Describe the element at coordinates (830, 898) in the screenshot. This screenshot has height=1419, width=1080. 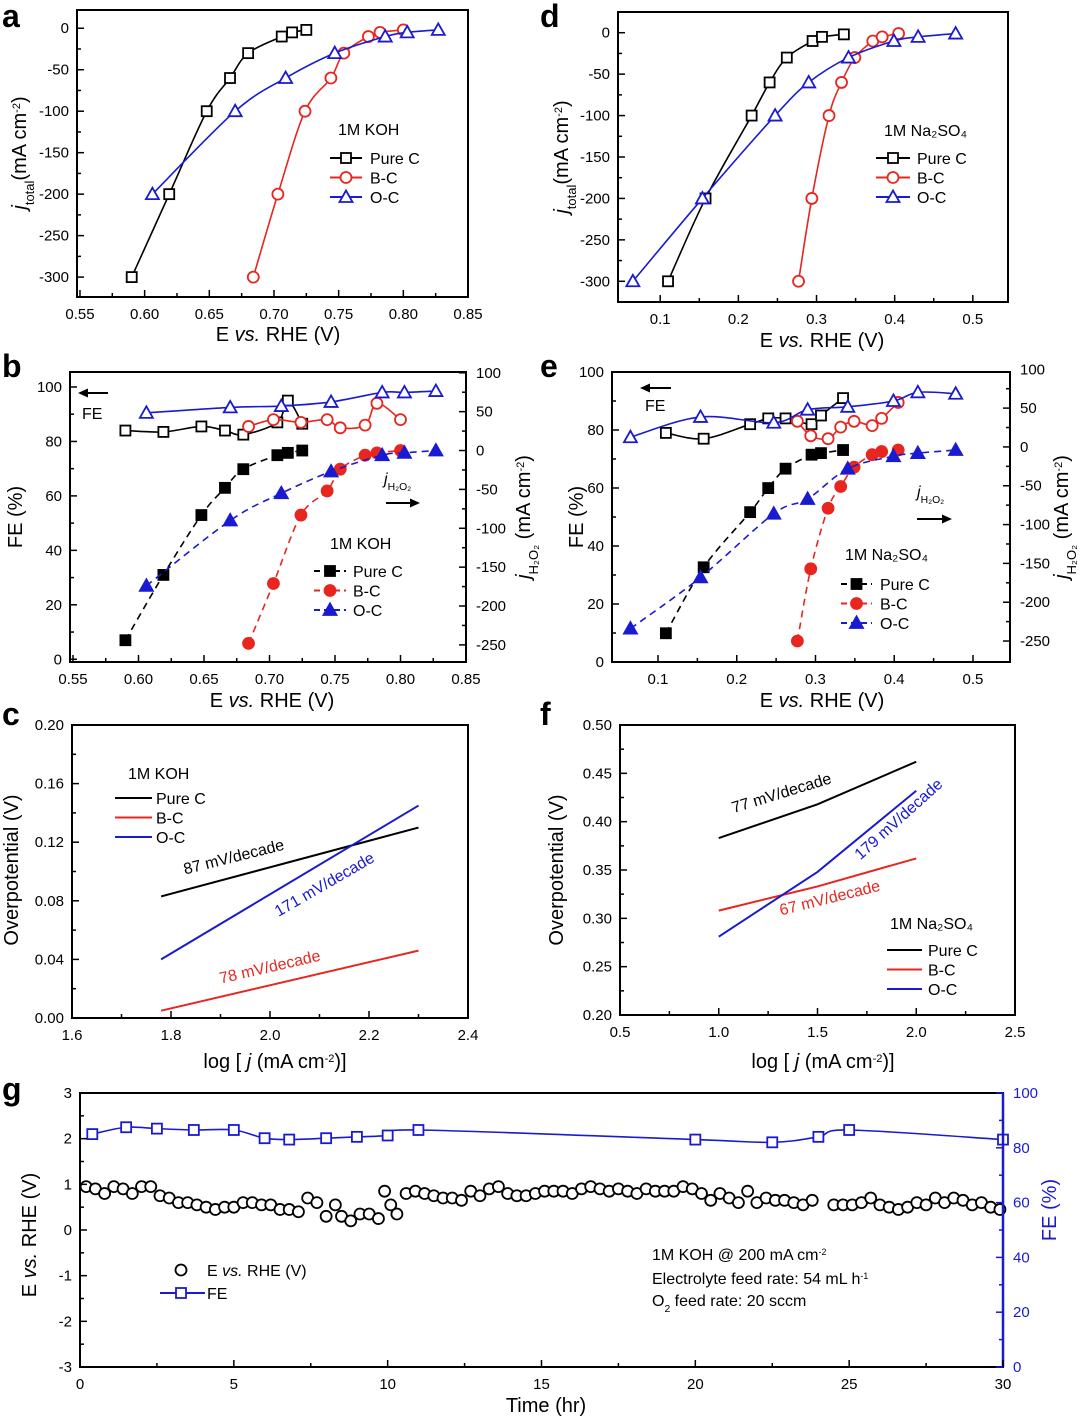
I see `slope-label: 67 mV/decade` at that location.